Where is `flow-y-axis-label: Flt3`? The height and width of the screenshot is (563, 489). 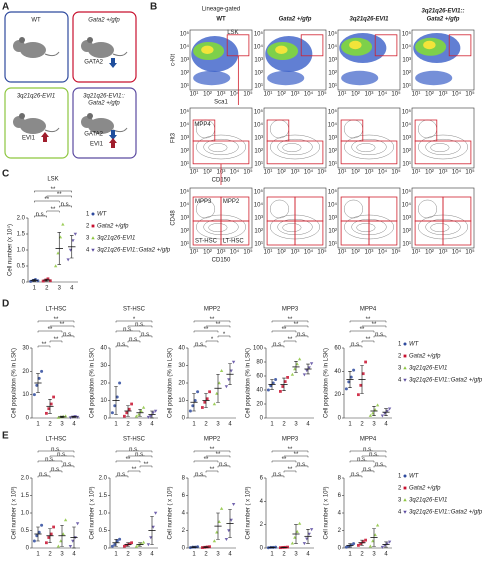
flow-y-axis-label: Flt3 is located at coordinates (174, 137).